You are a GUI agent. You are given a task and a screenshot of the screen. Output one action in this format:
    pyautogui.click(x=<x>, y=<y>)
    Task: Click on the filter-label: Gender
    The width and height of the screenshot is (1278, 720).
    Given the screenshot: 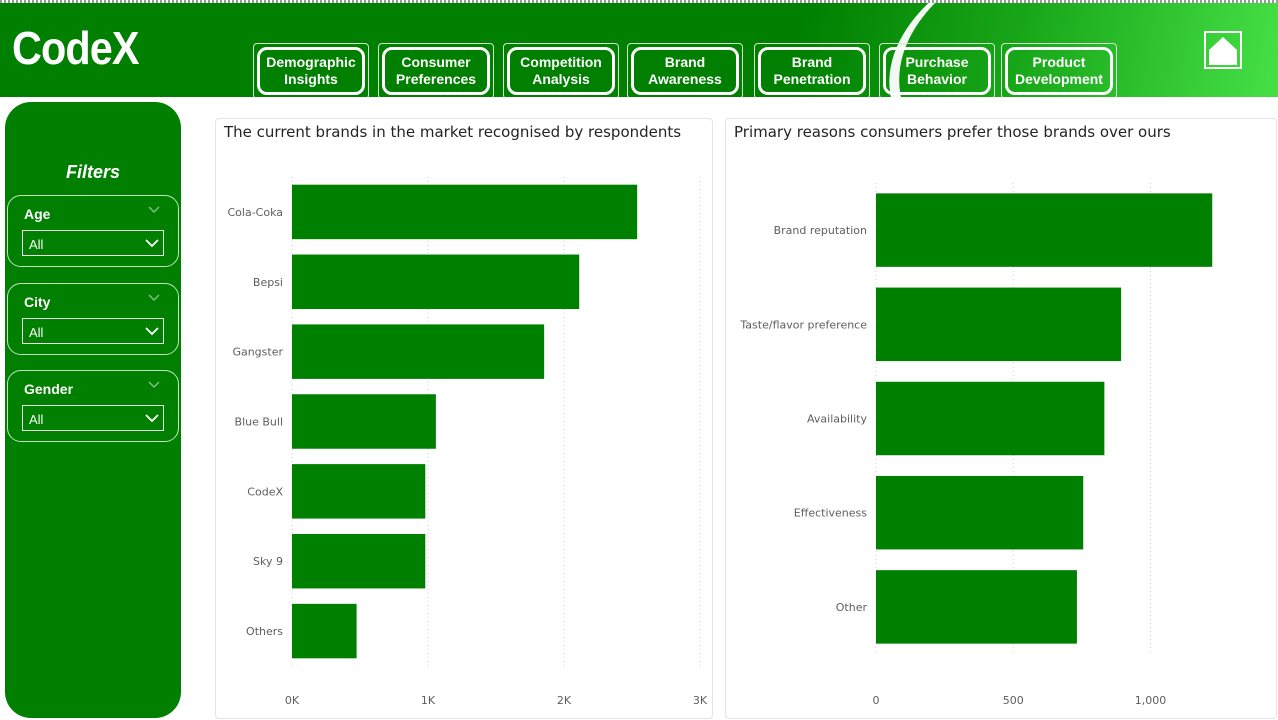 What is the action you would take?
    pyautogui.click(x=49, y=389)
    